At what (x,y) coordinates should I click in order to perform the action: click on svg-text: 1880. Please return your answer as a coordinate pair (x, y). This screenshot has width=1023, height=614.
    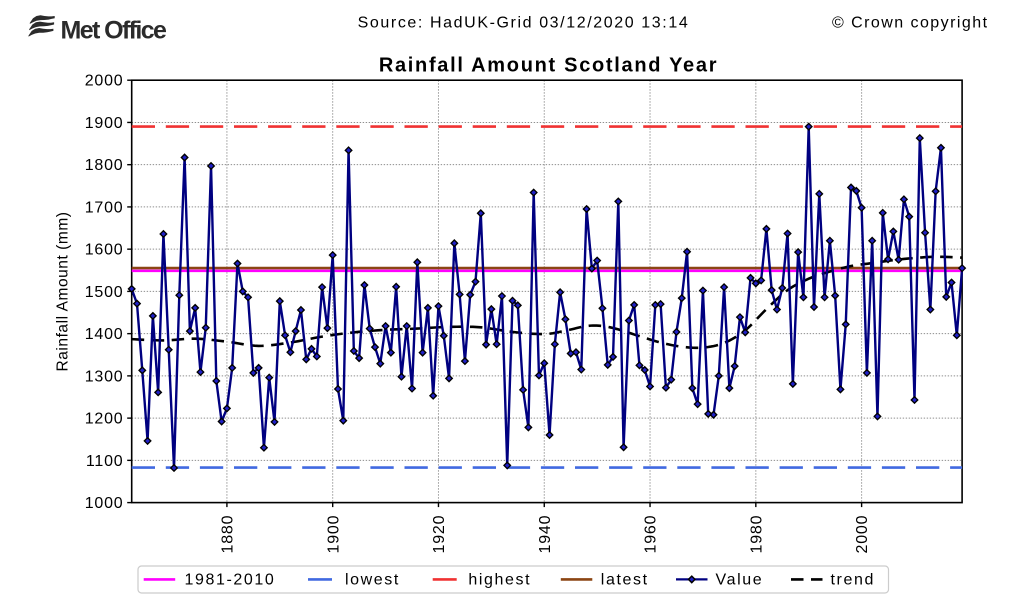
    Looking at the image, I should click on (228, 534).